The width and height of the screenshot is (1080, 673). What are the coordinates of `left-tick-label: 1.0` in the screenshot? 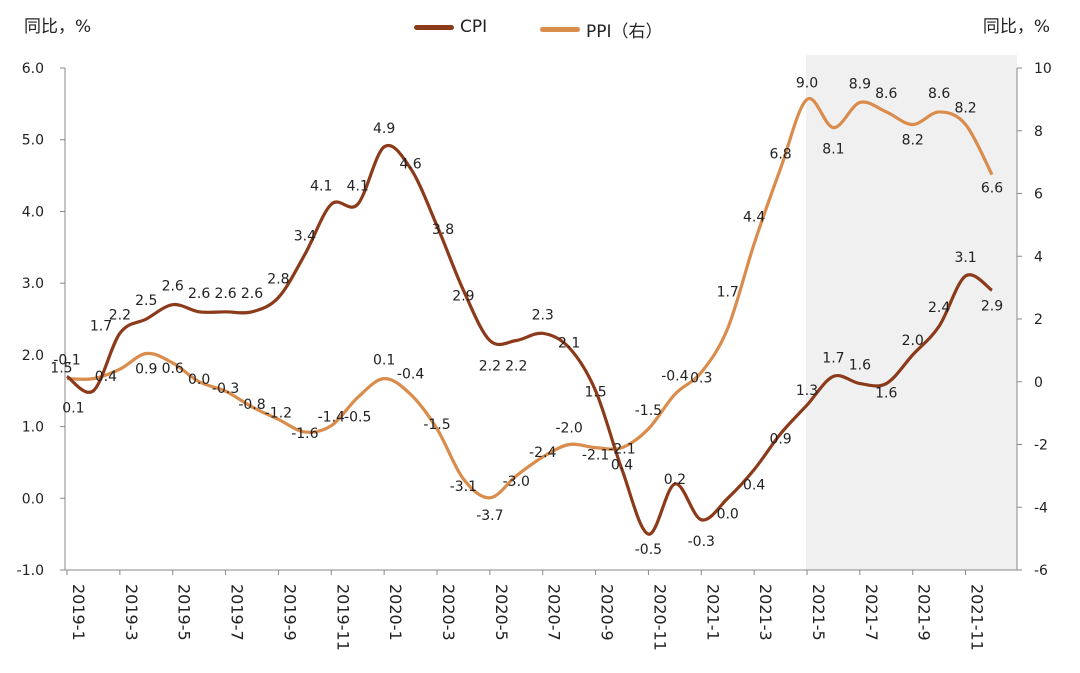 It's located at (33, 428).